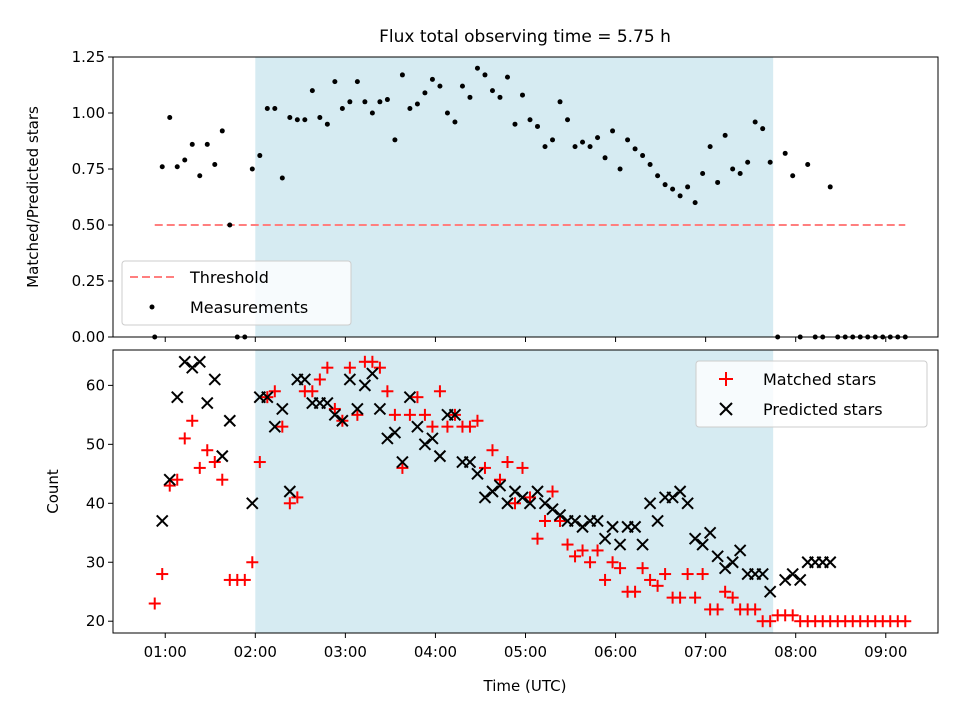 The width and height of the screenshot is (960, 724). I want to click on legend-matched-swatch, so click(726, 379).